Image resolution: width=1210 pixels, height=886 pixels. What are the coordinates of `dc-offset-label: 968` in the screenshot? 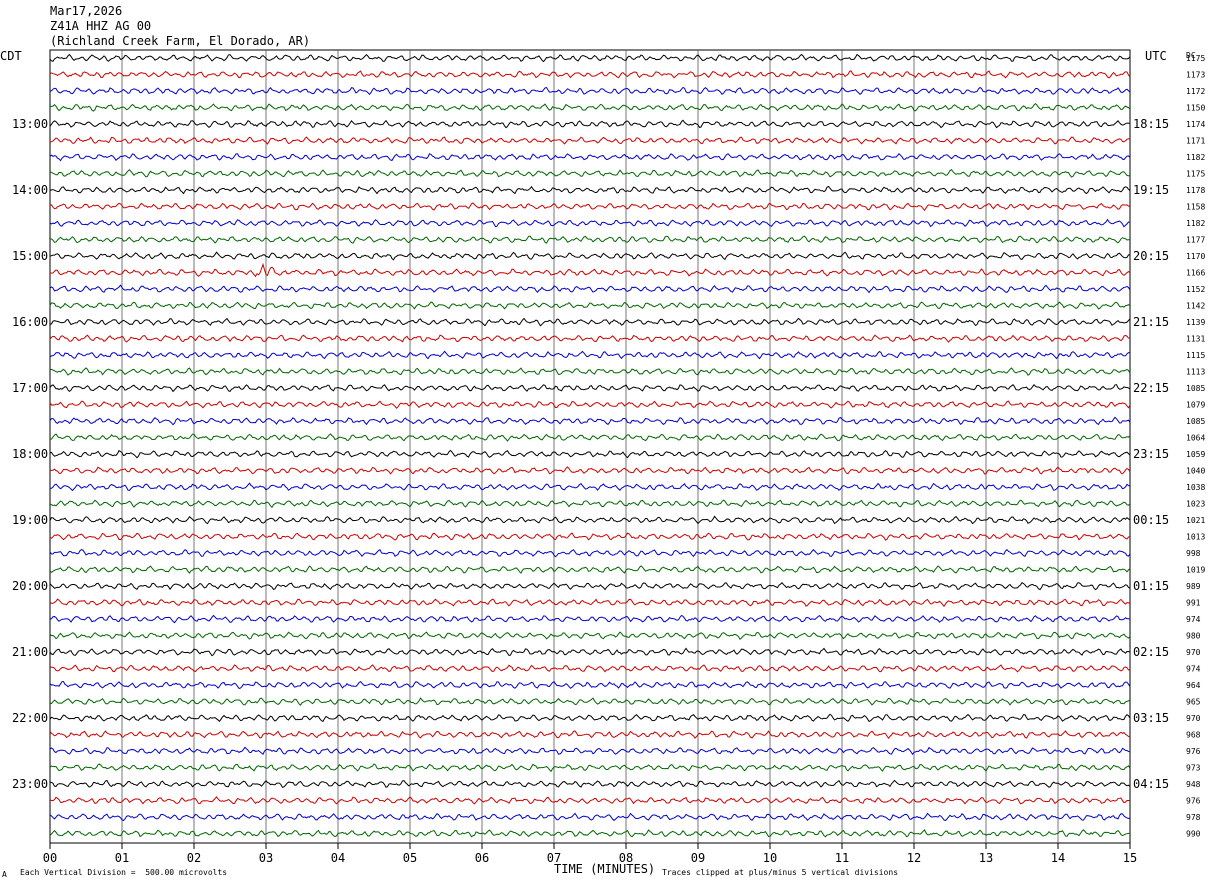 It's located at (1193, 735).